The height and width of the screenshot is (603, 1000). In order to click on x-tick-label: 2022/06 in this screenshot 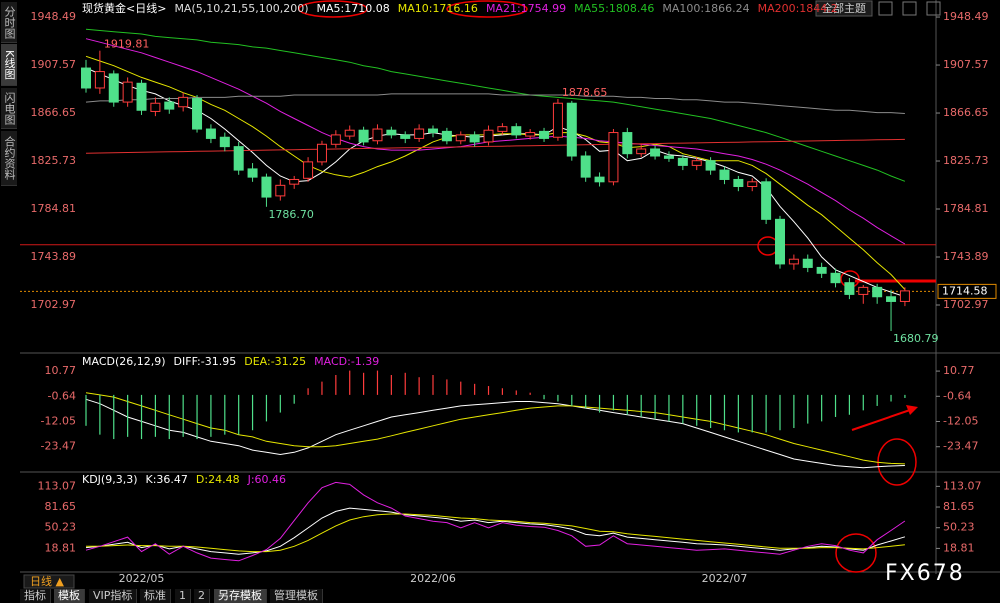, I will do `click(433, 578)`.